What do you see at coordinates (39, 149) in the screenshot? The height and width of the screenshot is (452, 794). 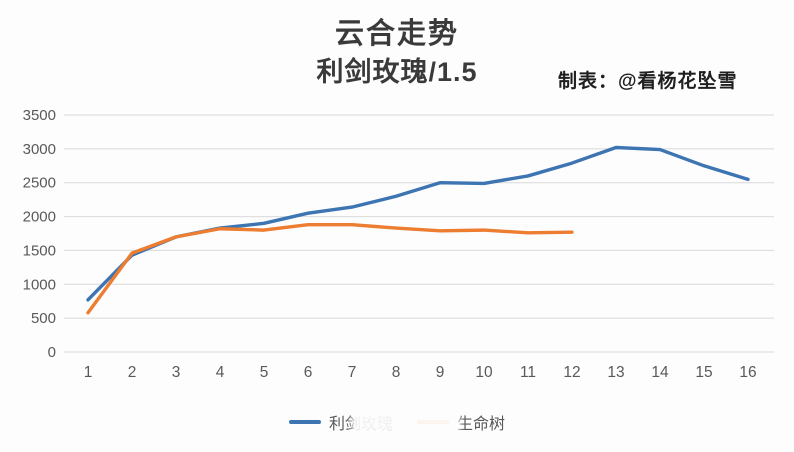 I see `y-tick-label: 3000` at bounding box center [39, 149].